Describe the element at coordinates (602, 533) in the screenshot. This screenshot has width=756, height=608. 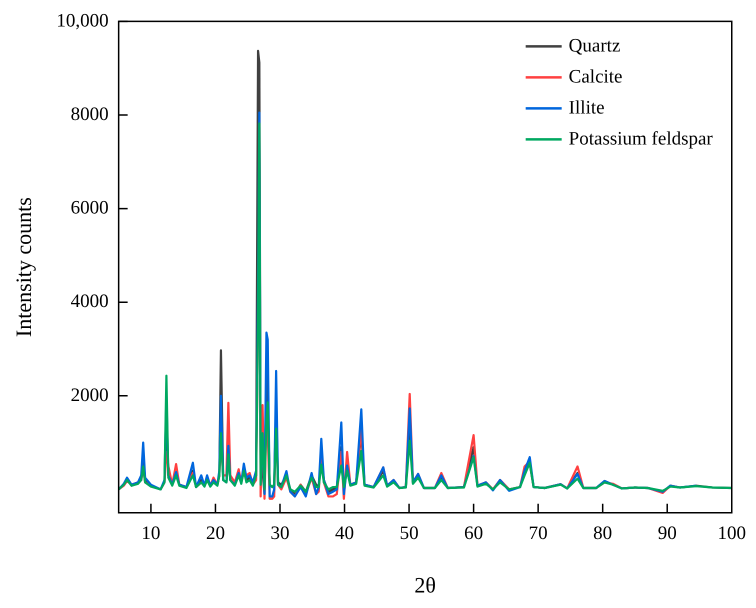
I see `x-tick-label: 80` at that location.